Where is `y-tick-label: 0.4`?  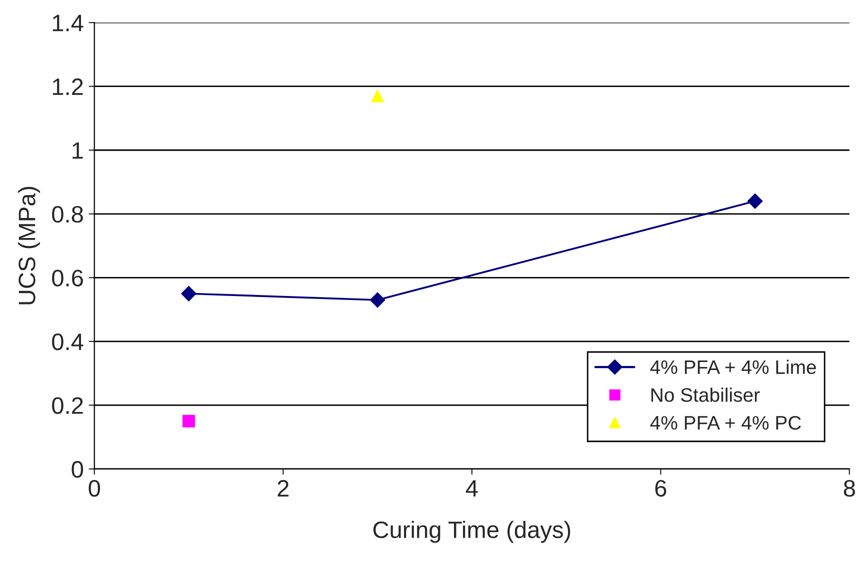
y-tick-label: 0.4 is located at coordinates (68, 341).